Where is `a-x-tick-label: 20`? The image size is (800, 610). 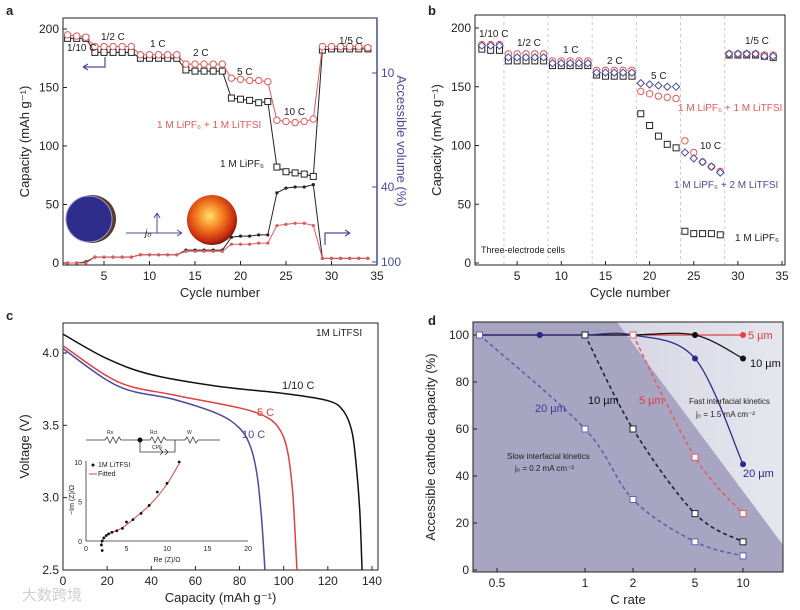
a-x-tick-label: 20 is located at coordinates (241, 276).